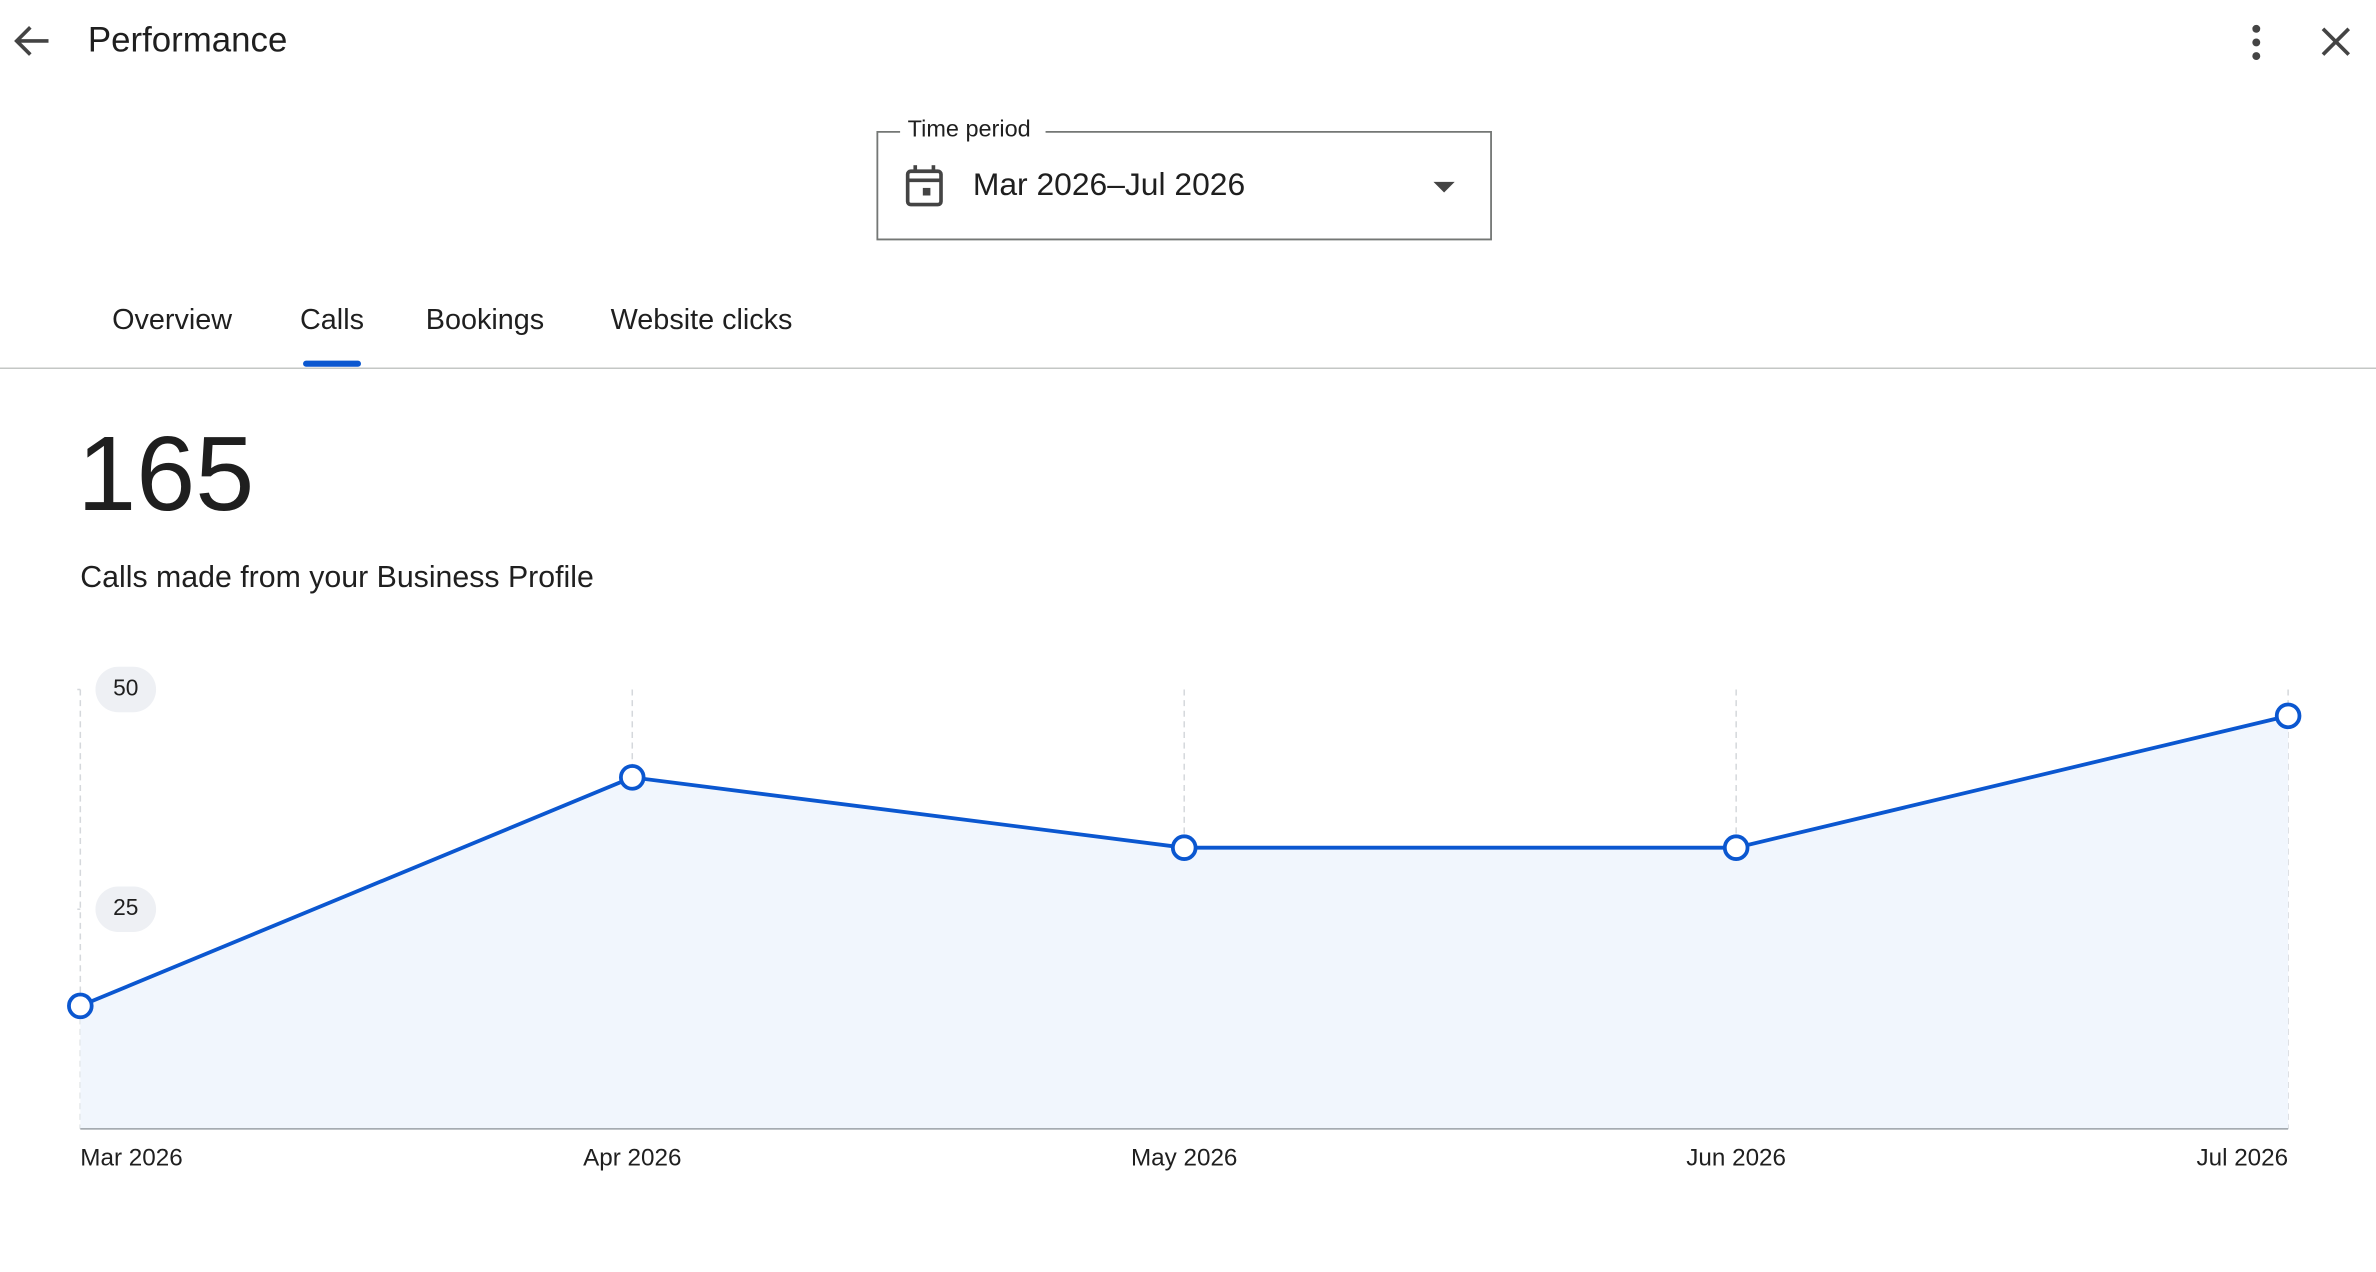  I want to click on tab: Bookings, so click(485, 320).